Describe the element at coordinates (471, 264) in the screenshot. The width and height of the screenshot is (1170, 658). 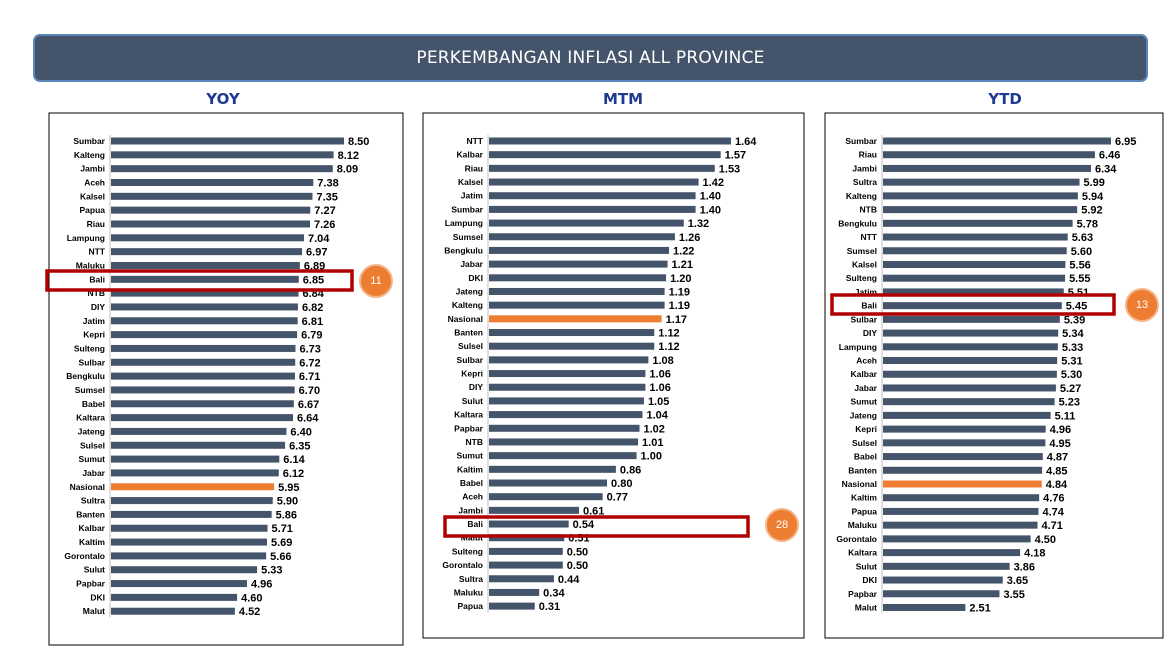
I see `mtm-tick-label: Jabar` at that location.